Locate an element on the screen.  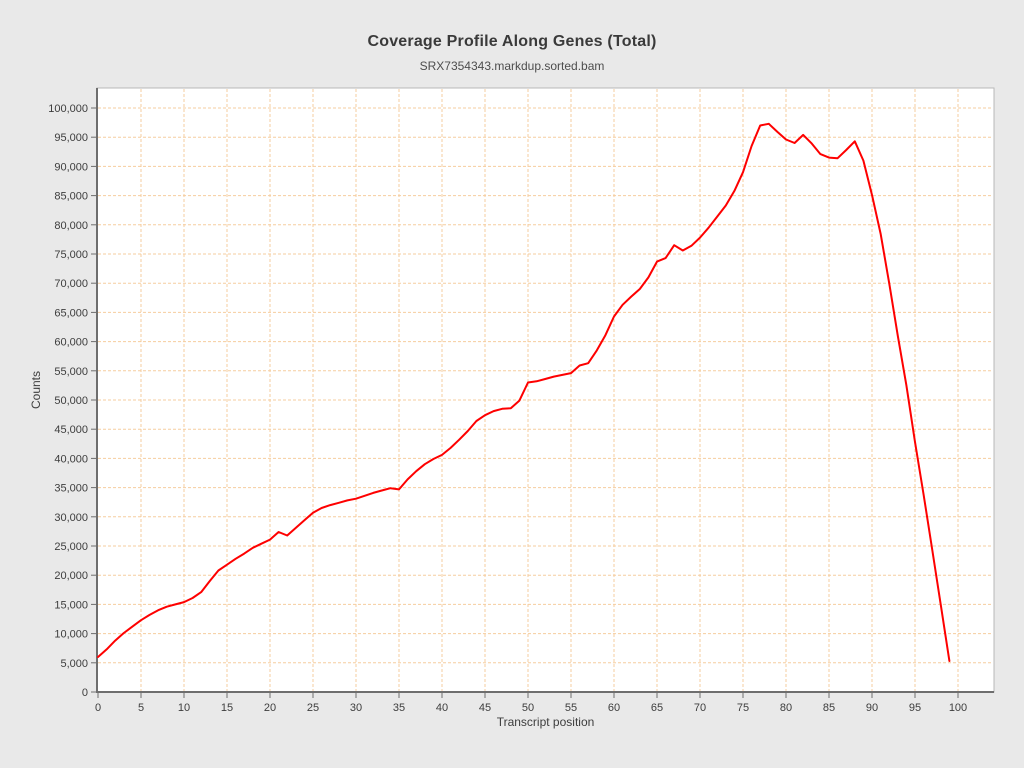
x-tick-label: 5 is located at coordinates (141, 708).